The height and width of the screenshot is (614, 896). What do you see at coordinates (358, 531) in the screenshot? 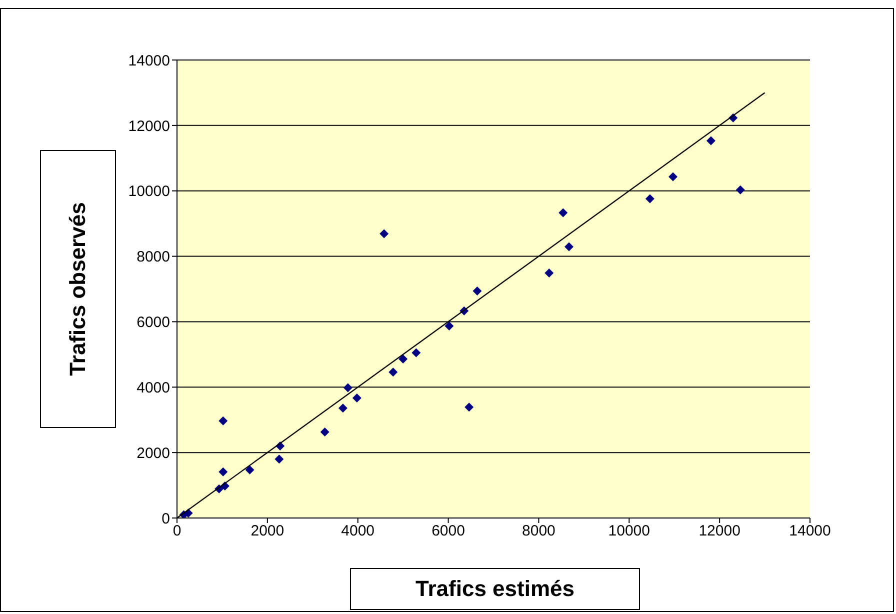
I see `x-tick-label: 4000` at bounding box center [358, 531].